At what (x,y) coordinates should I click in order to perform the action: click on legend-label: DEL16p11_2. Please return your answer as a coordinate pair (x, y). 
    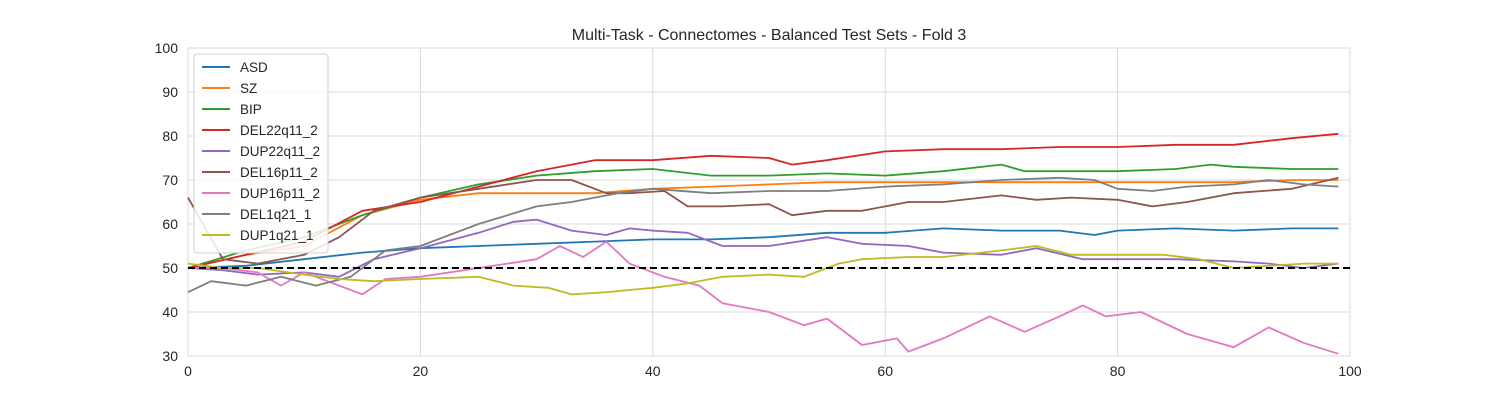
    Looking at the image, I should click on (279, 172).